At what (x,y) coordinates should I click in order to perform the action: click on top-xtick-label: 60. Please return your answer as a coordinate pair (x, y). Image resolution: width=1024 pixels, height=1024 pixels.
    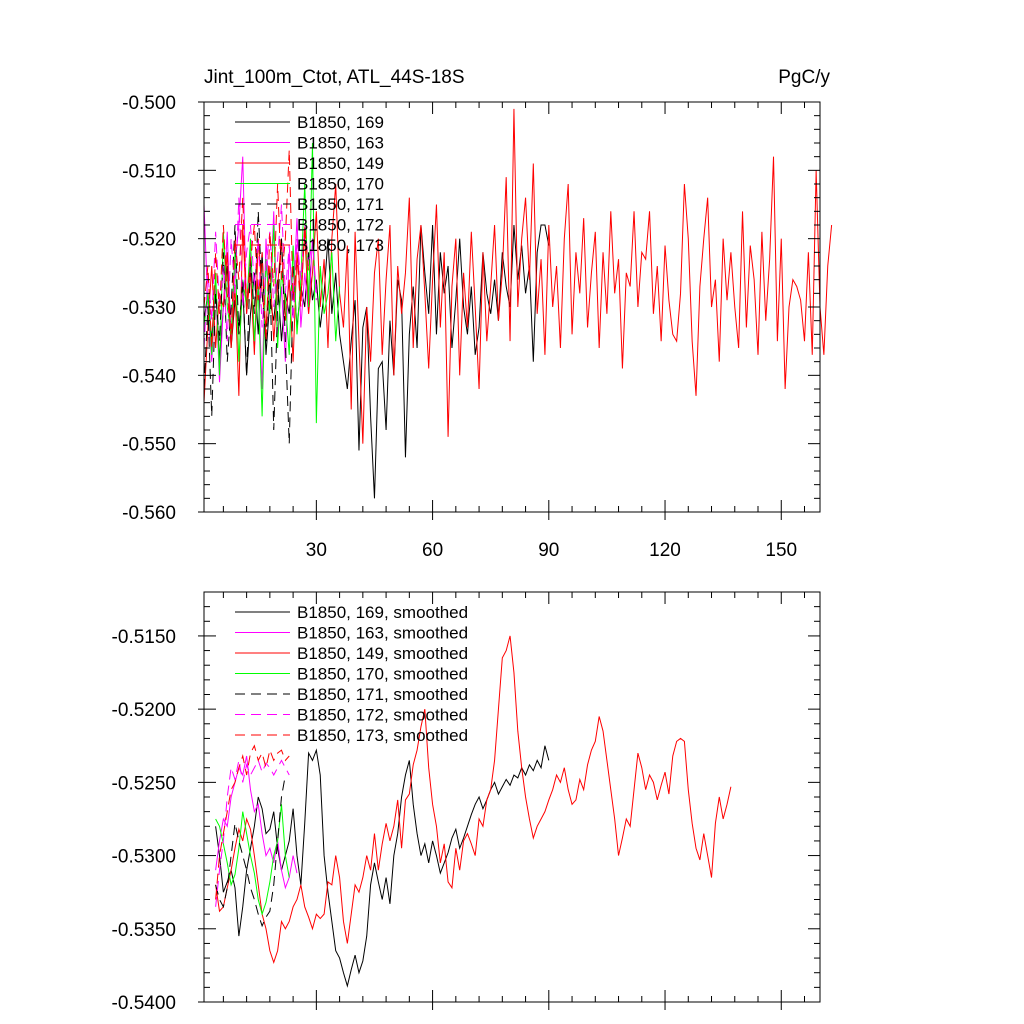
    Looking at the image, I should click on (432, 550).